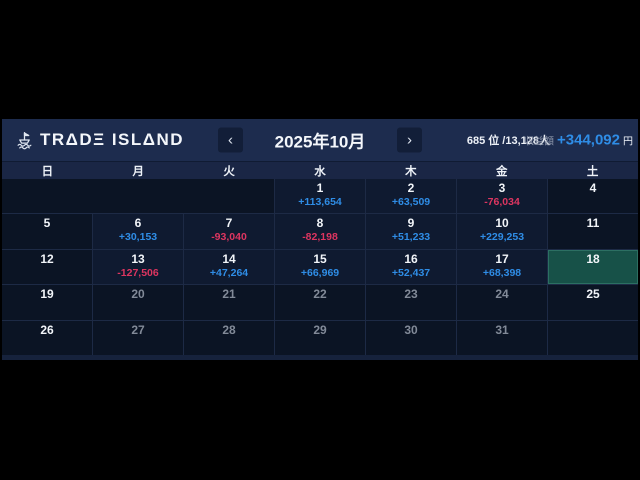 This screenshot has height=480, width=640. I want to click on daily-loss-value: -82,198, so click(320, 237).